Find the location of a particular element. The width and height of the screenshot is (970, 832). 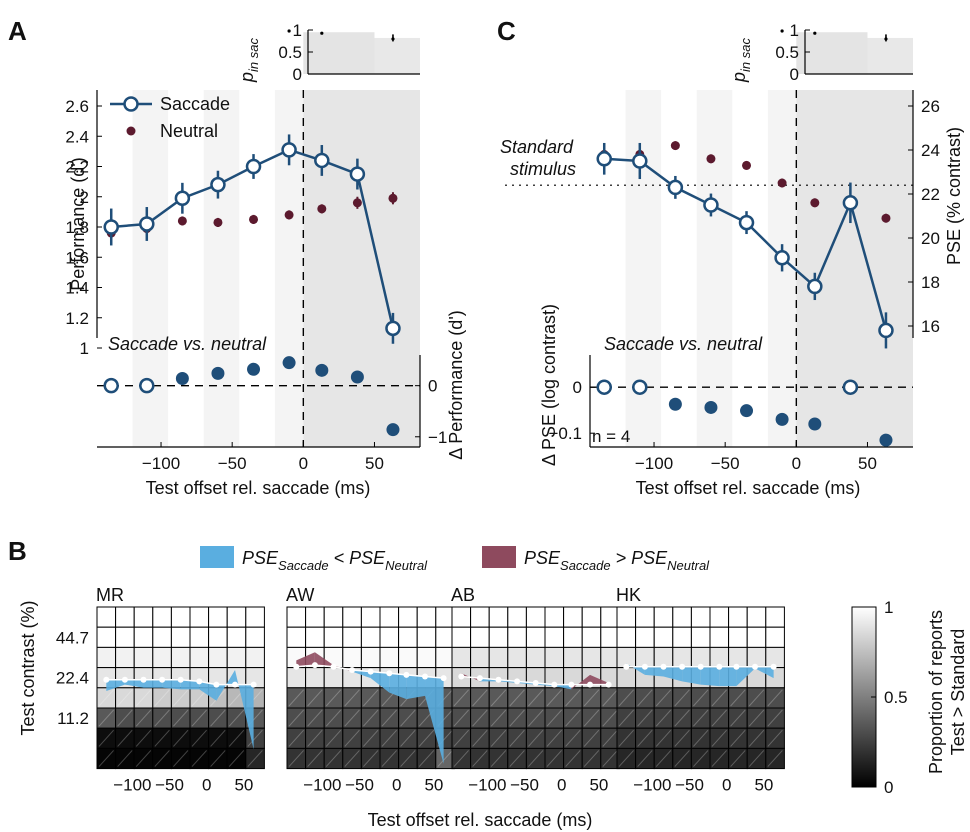

y-tick-label: 11.2 is located at coordinates (73, 718).